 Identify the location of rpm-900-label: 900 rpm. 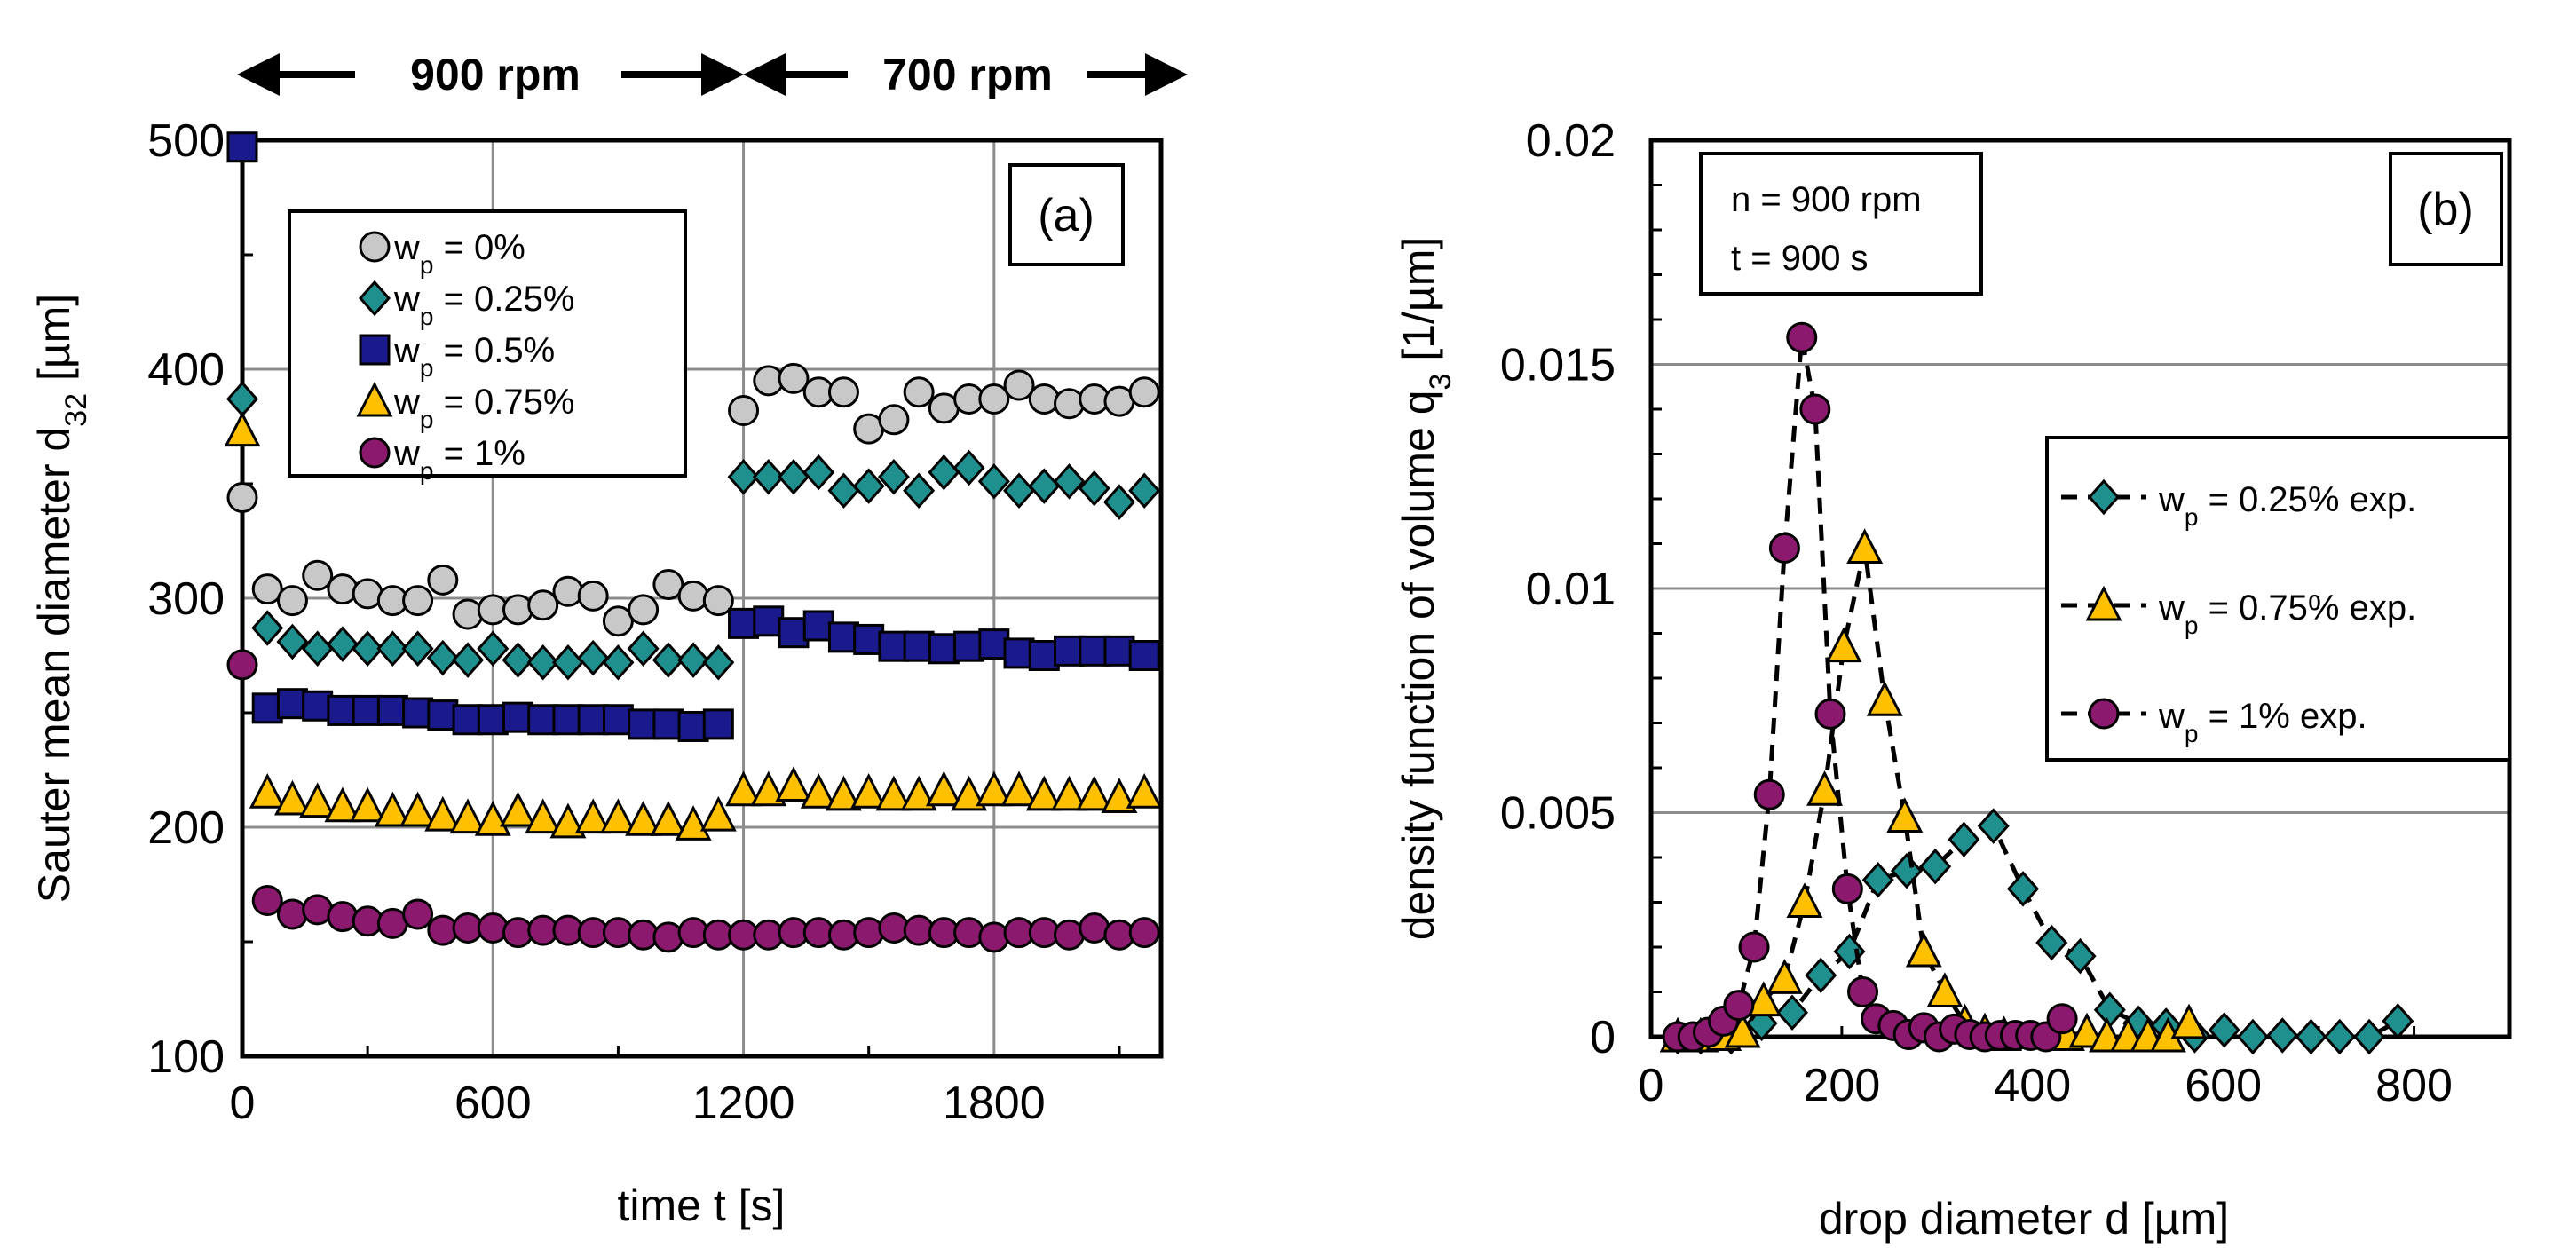
(495, 74).